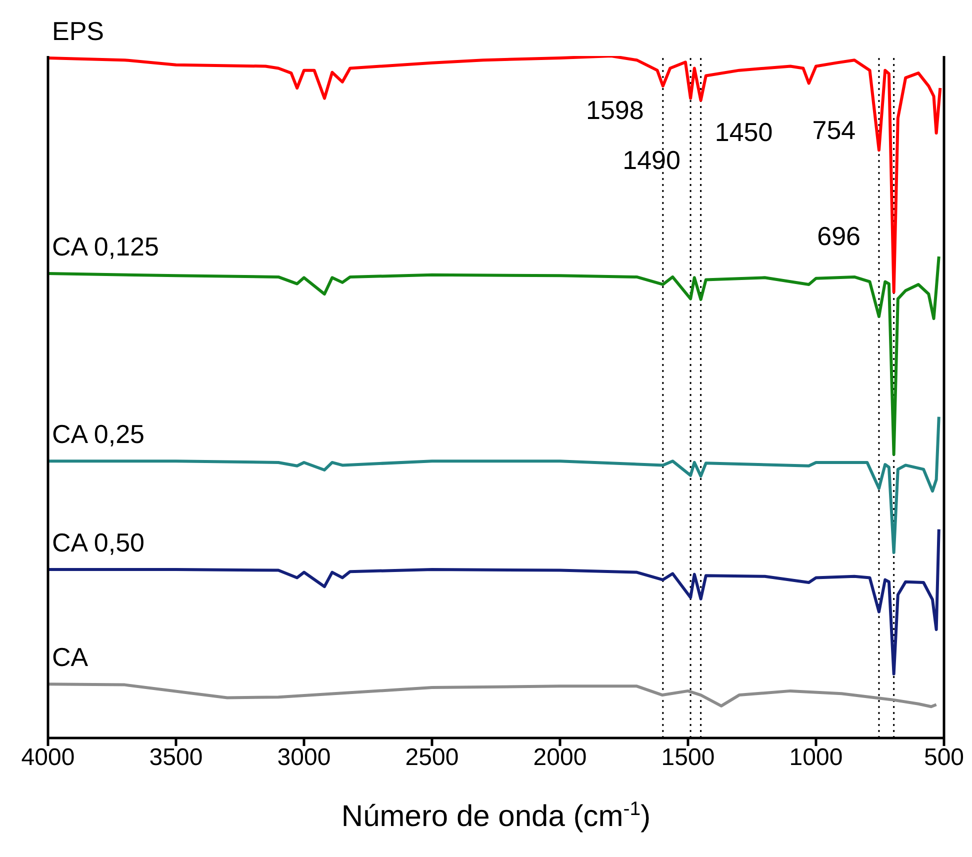  I want to click on x-tick-label: 3500, so click(176, 758).